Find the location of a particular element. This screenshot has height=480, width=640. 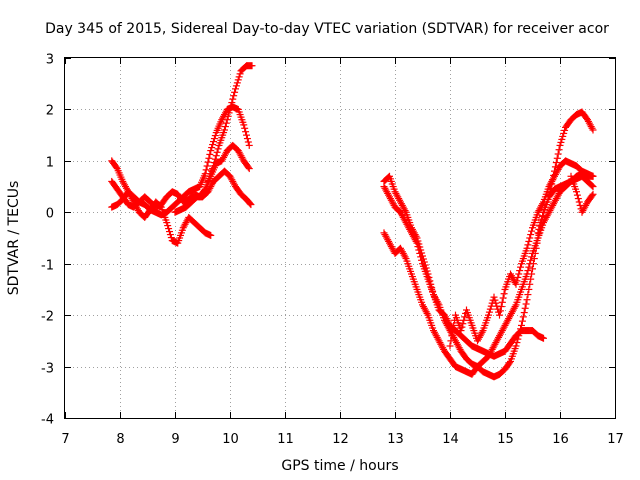

y-tick-label: -2 is located at coordinates (47, 317).